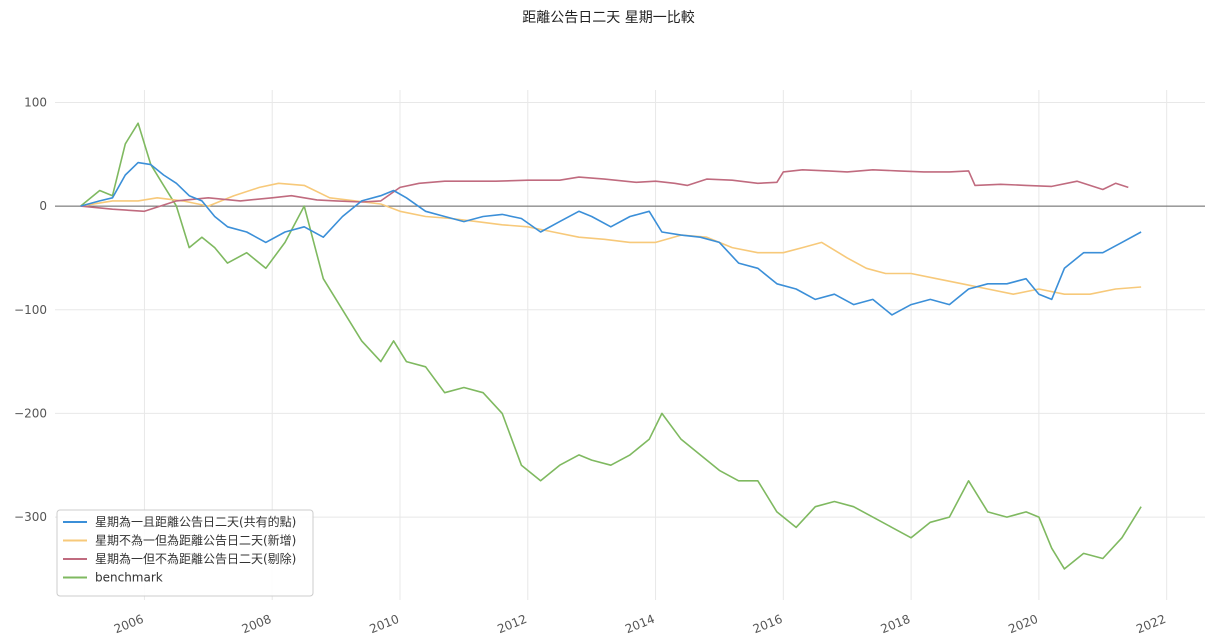  I want to click on x-tick-label: 2008, so click(257, 624).